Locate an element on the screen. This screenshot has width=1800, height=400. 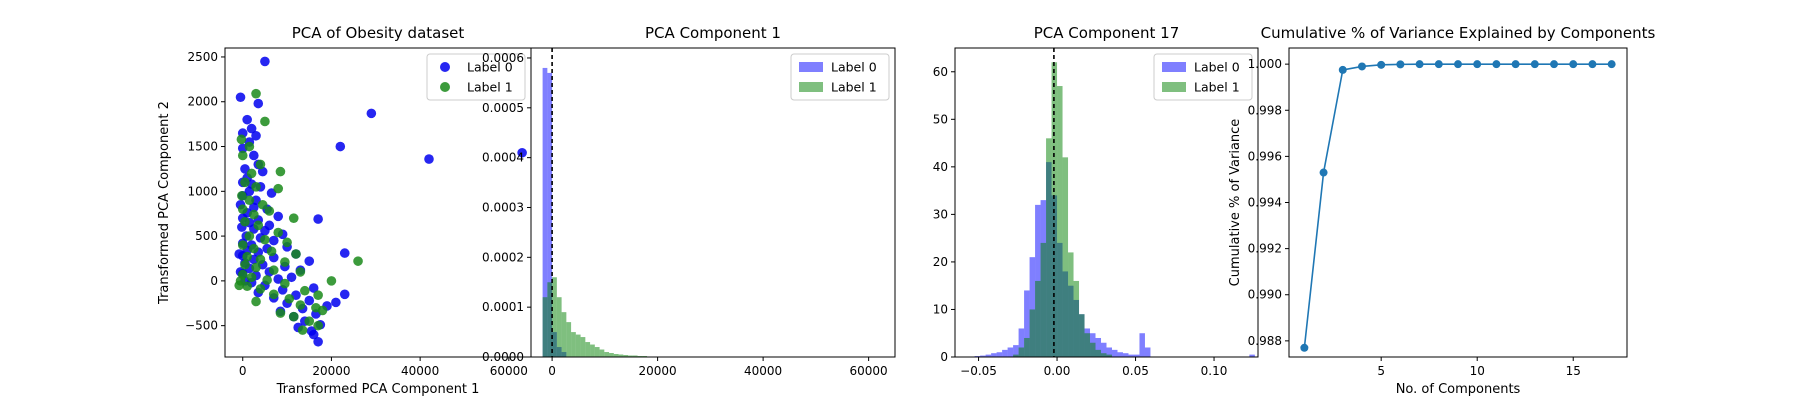
x-tick-label: 10 is located at coordinates (1477, 371).